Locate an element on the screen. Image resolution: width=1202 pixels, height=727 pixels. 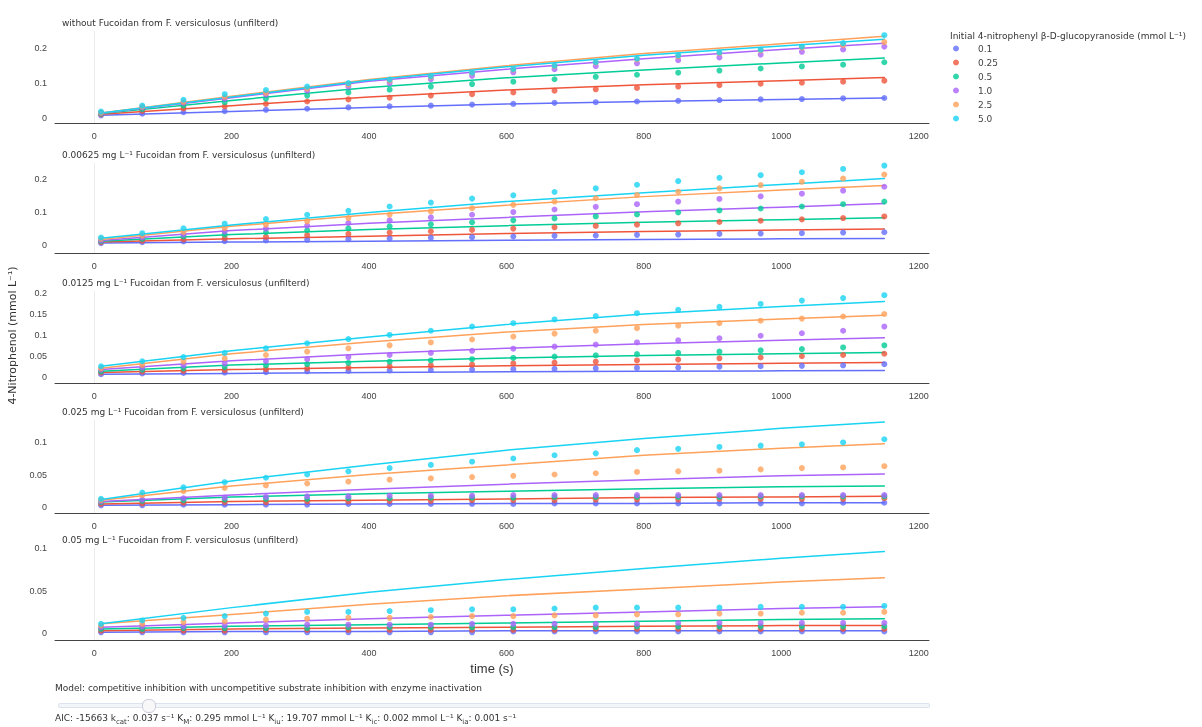
legend-title: Initial 4-nitrophenyl β-D-glucopyranoside (mmol L⁻¹) is located at coordinates (1068, 35).